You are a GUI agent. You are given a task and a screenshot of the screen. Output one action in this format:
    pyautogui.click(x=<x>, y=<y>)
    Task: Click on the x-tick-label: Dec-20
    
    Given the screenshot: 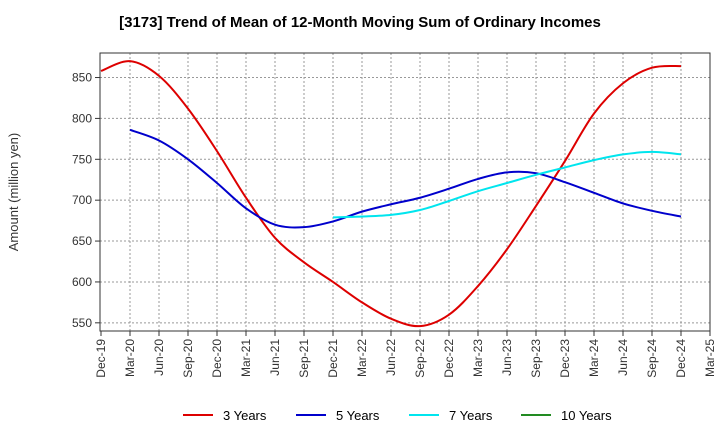 What is the action you would take?
    pyautogui.click(x=217, y=358)
    